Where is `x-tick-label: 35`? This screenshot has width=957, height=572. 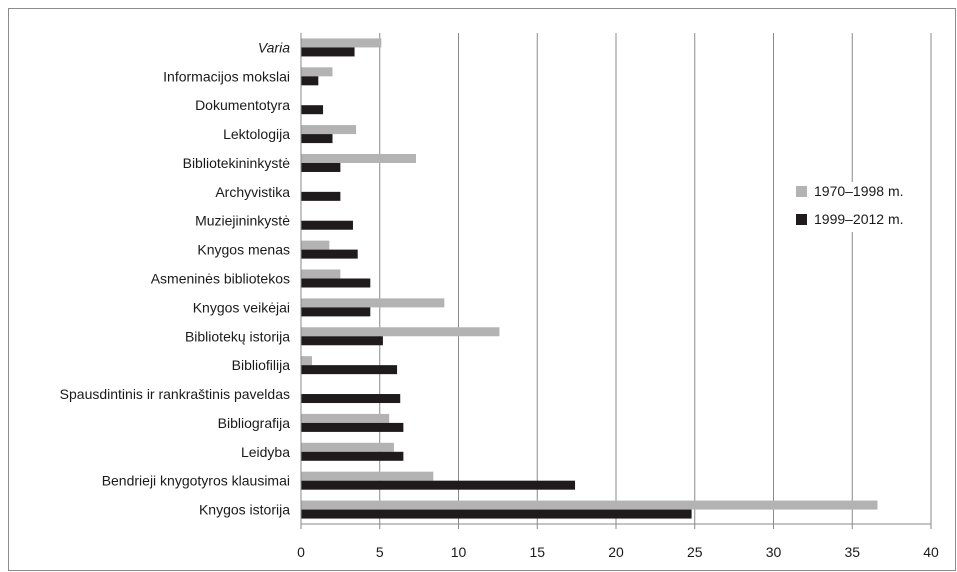
x-tick-label: 35 is located at coordinates (852, 552).